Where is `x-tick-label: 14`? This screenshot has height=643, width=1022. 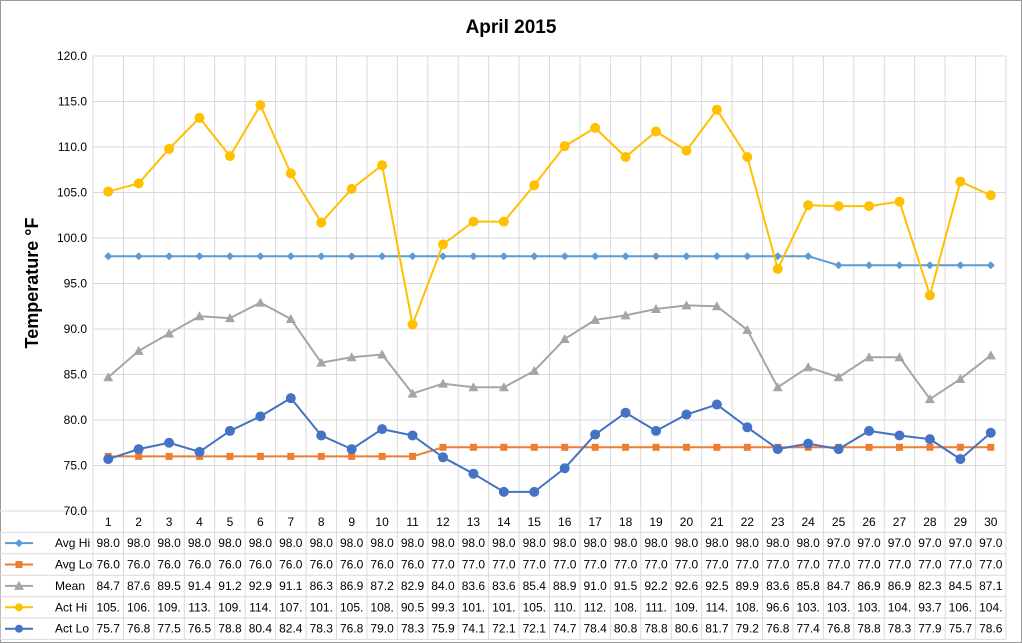
x-tick-label: 14 is located at coordinates (504, 522).